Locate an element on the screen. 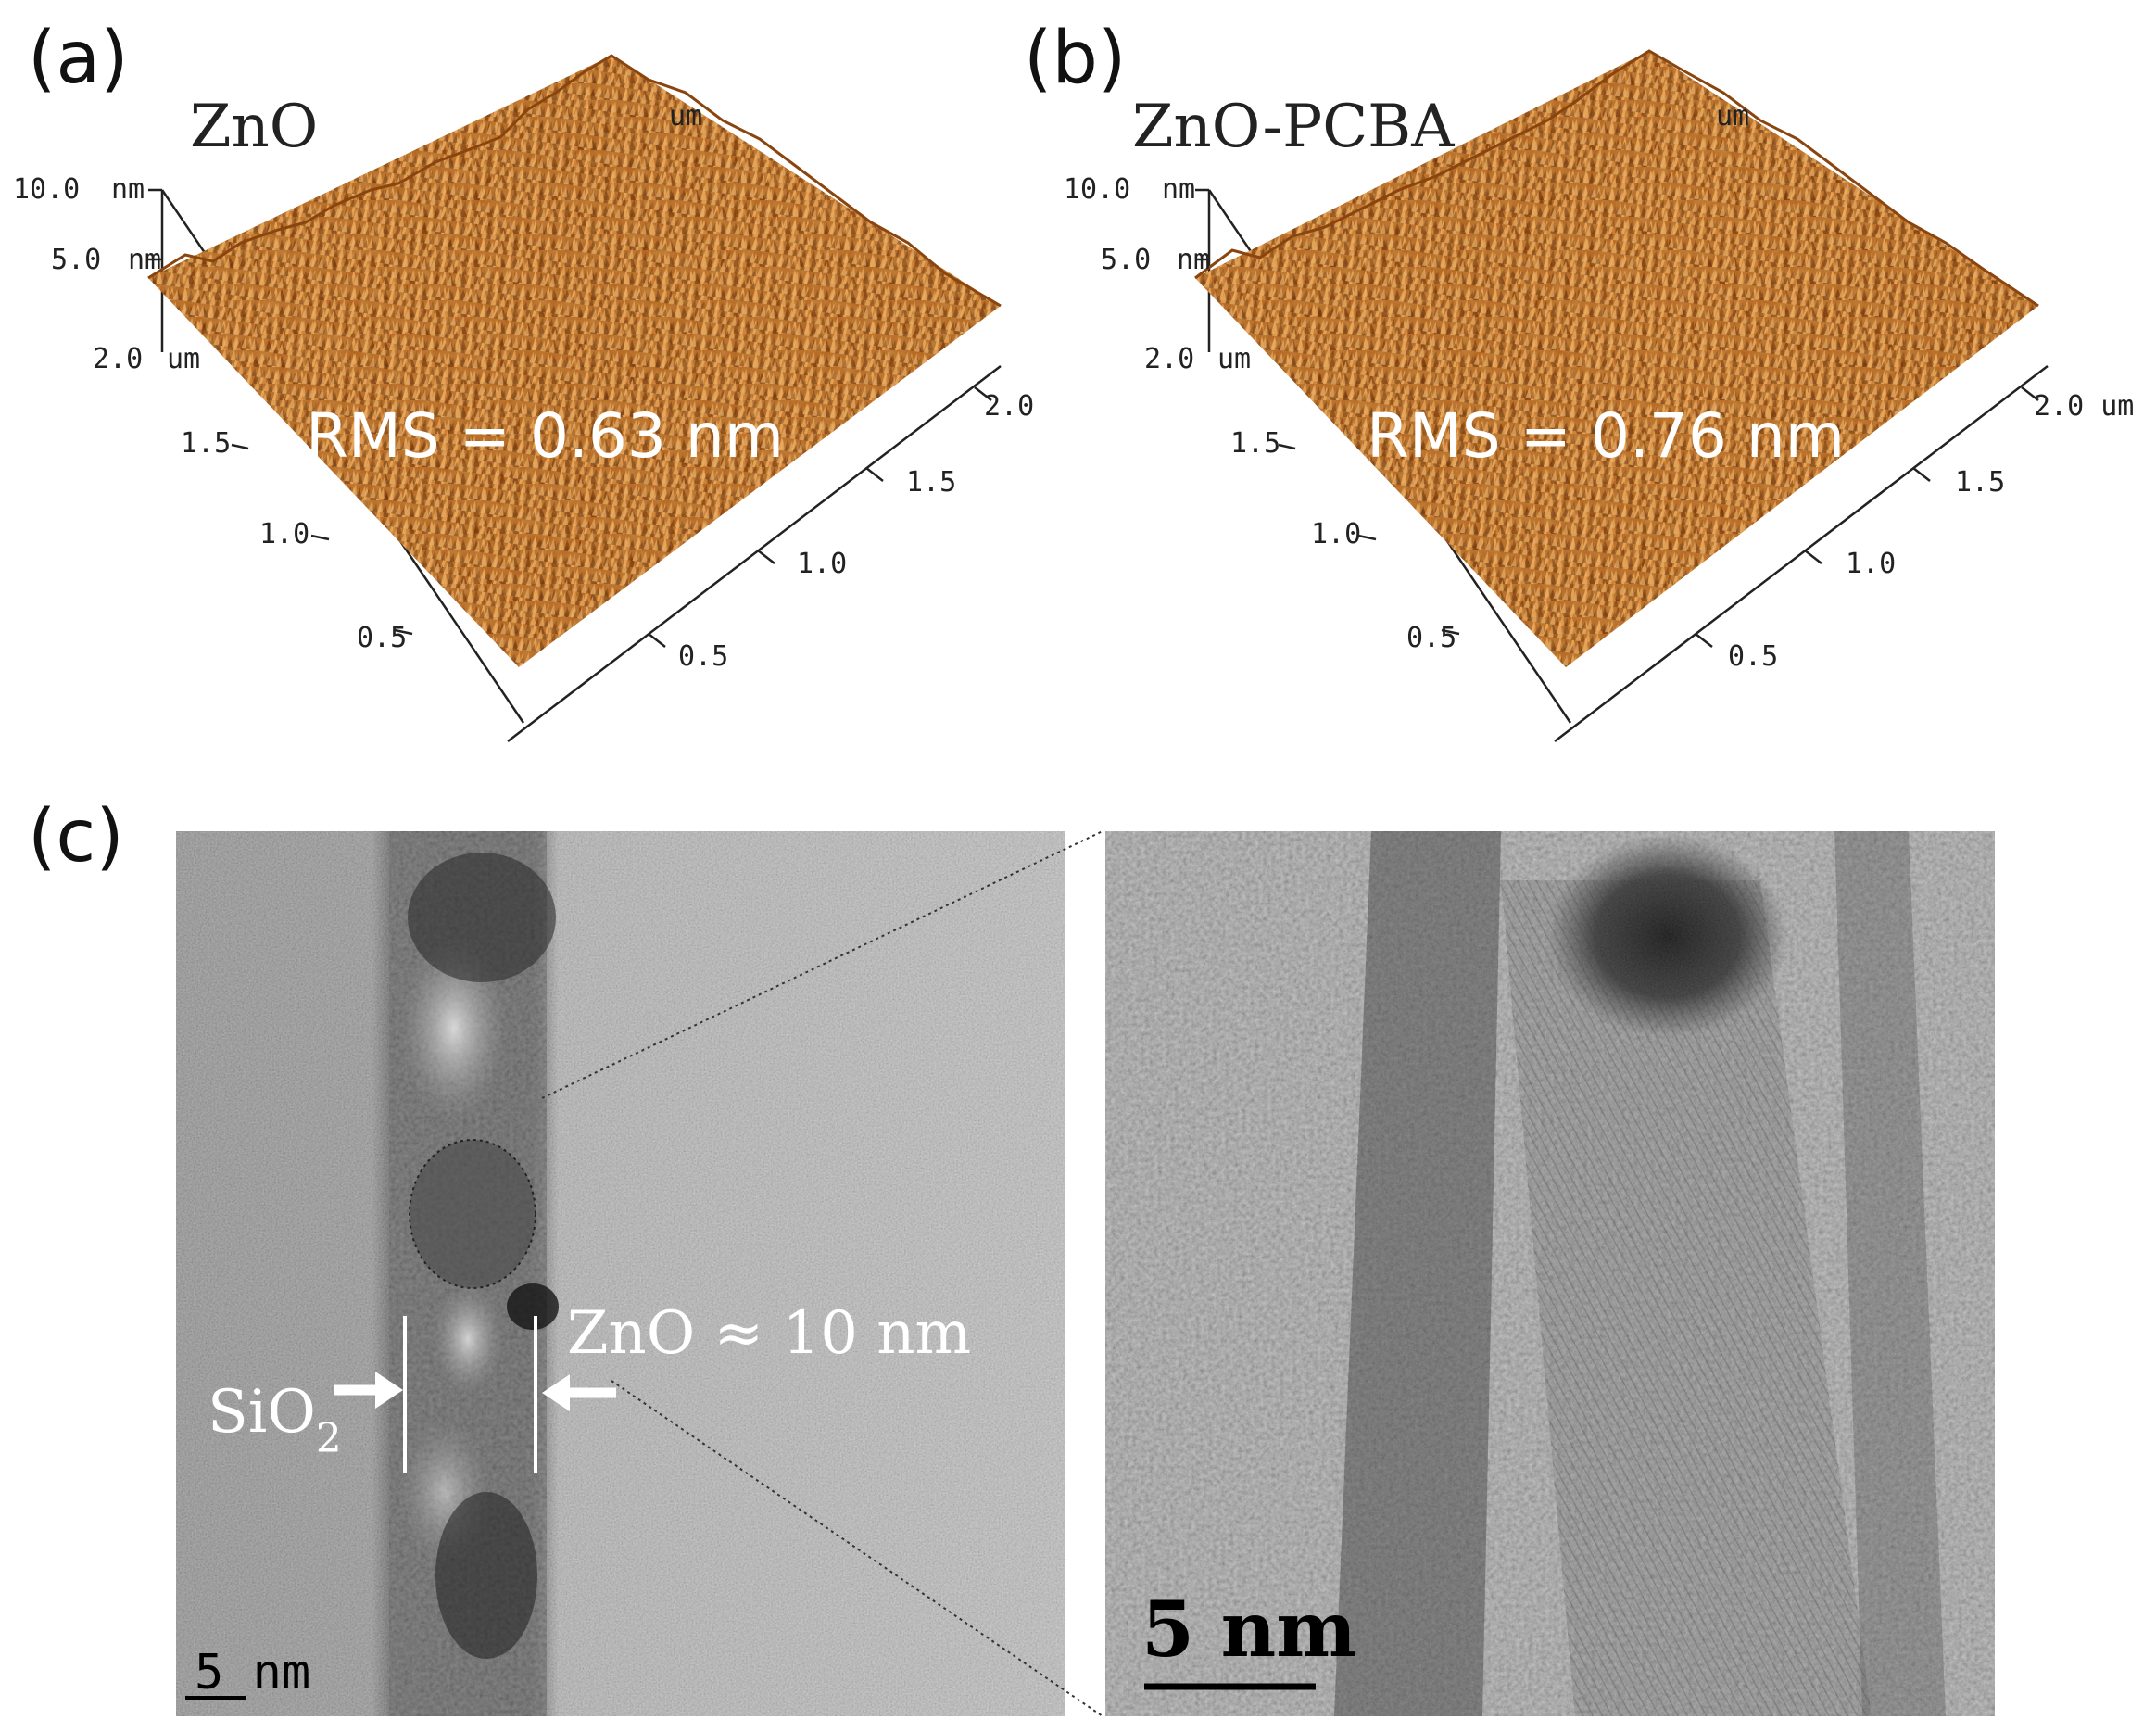 The height and width of the screenshot is (1732, 2156). panel-a-label: (a) is located at coordinates (78, 58).